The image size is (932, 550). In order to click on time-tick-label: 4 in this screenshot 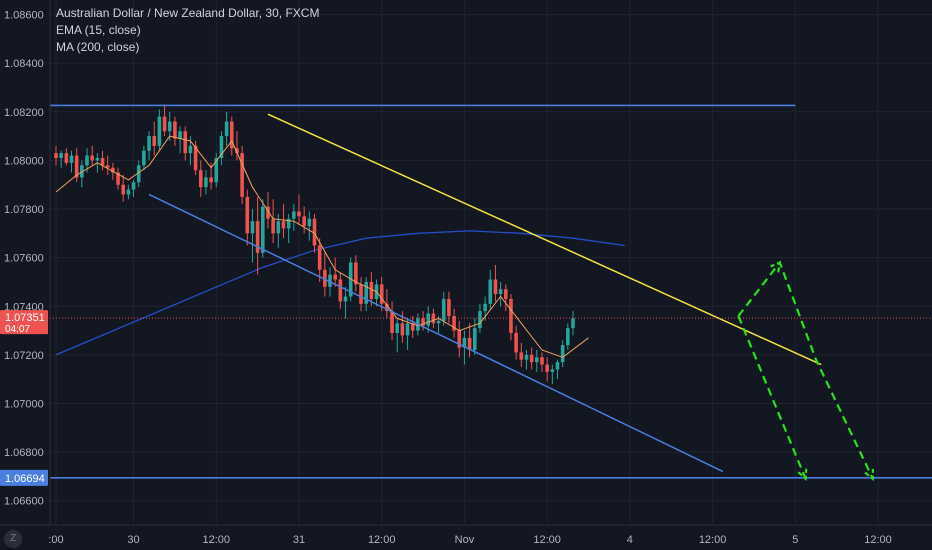, I will do `click(630, 540)`.